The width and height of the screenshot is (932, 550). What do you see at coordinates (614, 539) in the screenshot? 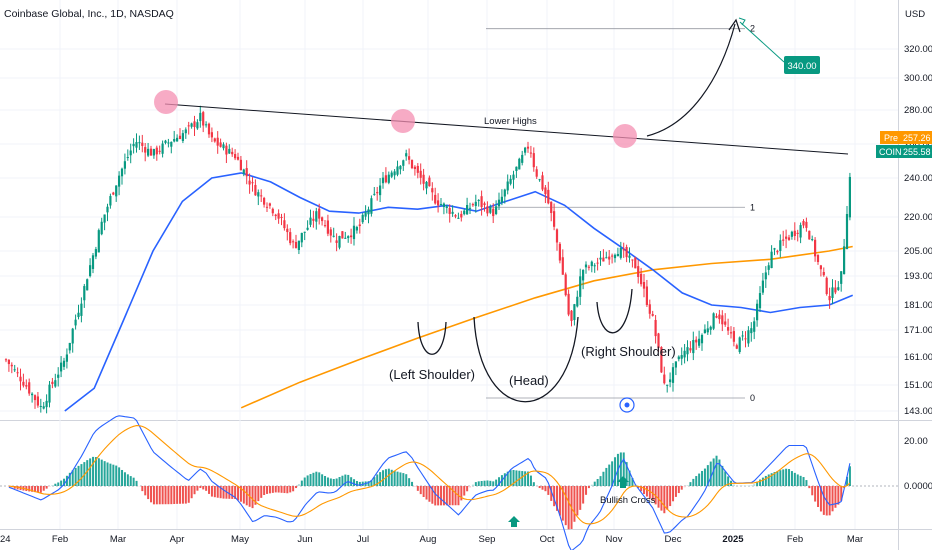
I see `time-tick-label: Nov` at bounding box center [614, 539].